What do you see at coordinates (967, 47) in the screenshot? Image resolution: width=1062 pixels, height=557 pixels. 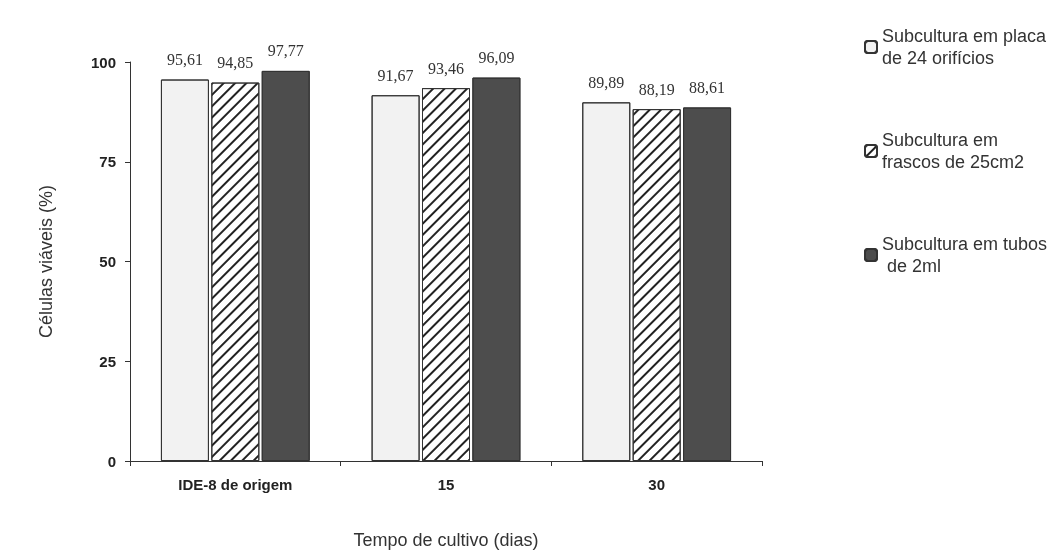 I see `legend-label: Subcultura em placa de 24 orifícios` at bounding box center [967, 47].